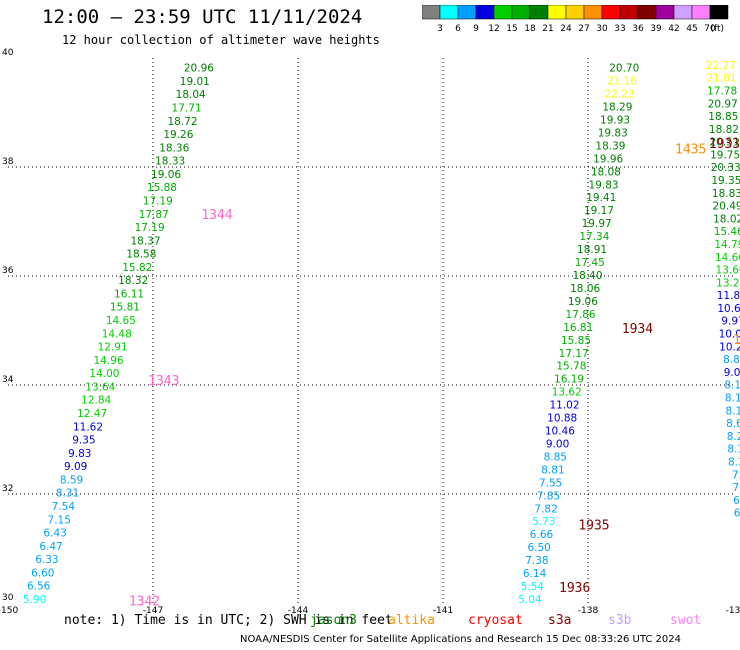 The height and width of the screenshot is (650, 740). What do you see at coordinates (562, 419) in the screenshot?
I see `track-b-value: 10.88` at bounding box center [562, 419].